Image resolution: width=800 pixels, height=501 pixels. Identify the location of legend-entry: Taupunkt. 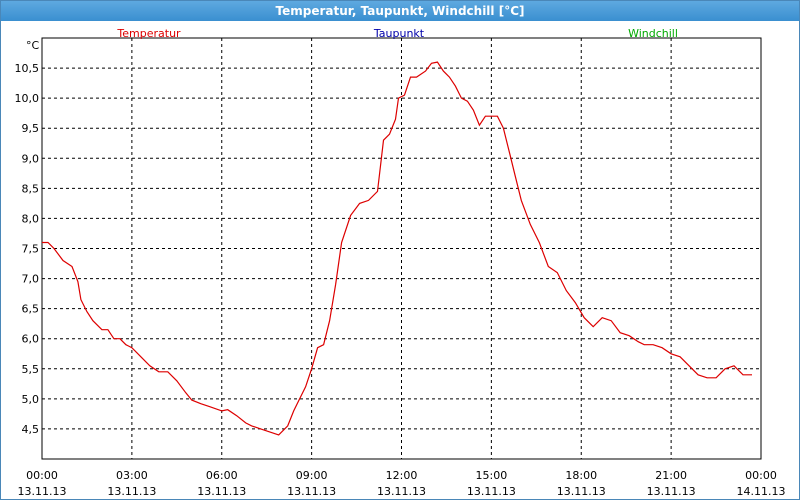
(399, 33).